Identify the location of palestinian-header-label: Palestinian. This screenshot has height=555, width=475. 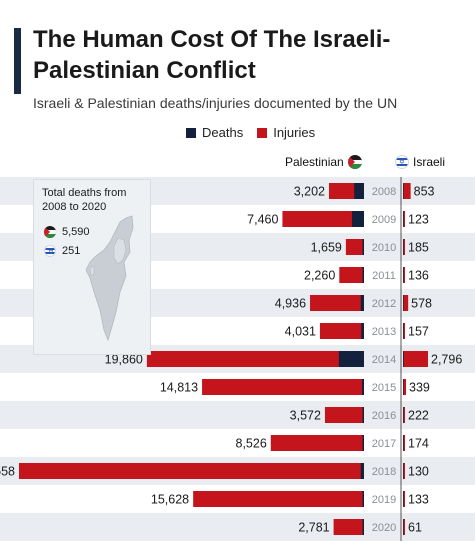
(314, 162).